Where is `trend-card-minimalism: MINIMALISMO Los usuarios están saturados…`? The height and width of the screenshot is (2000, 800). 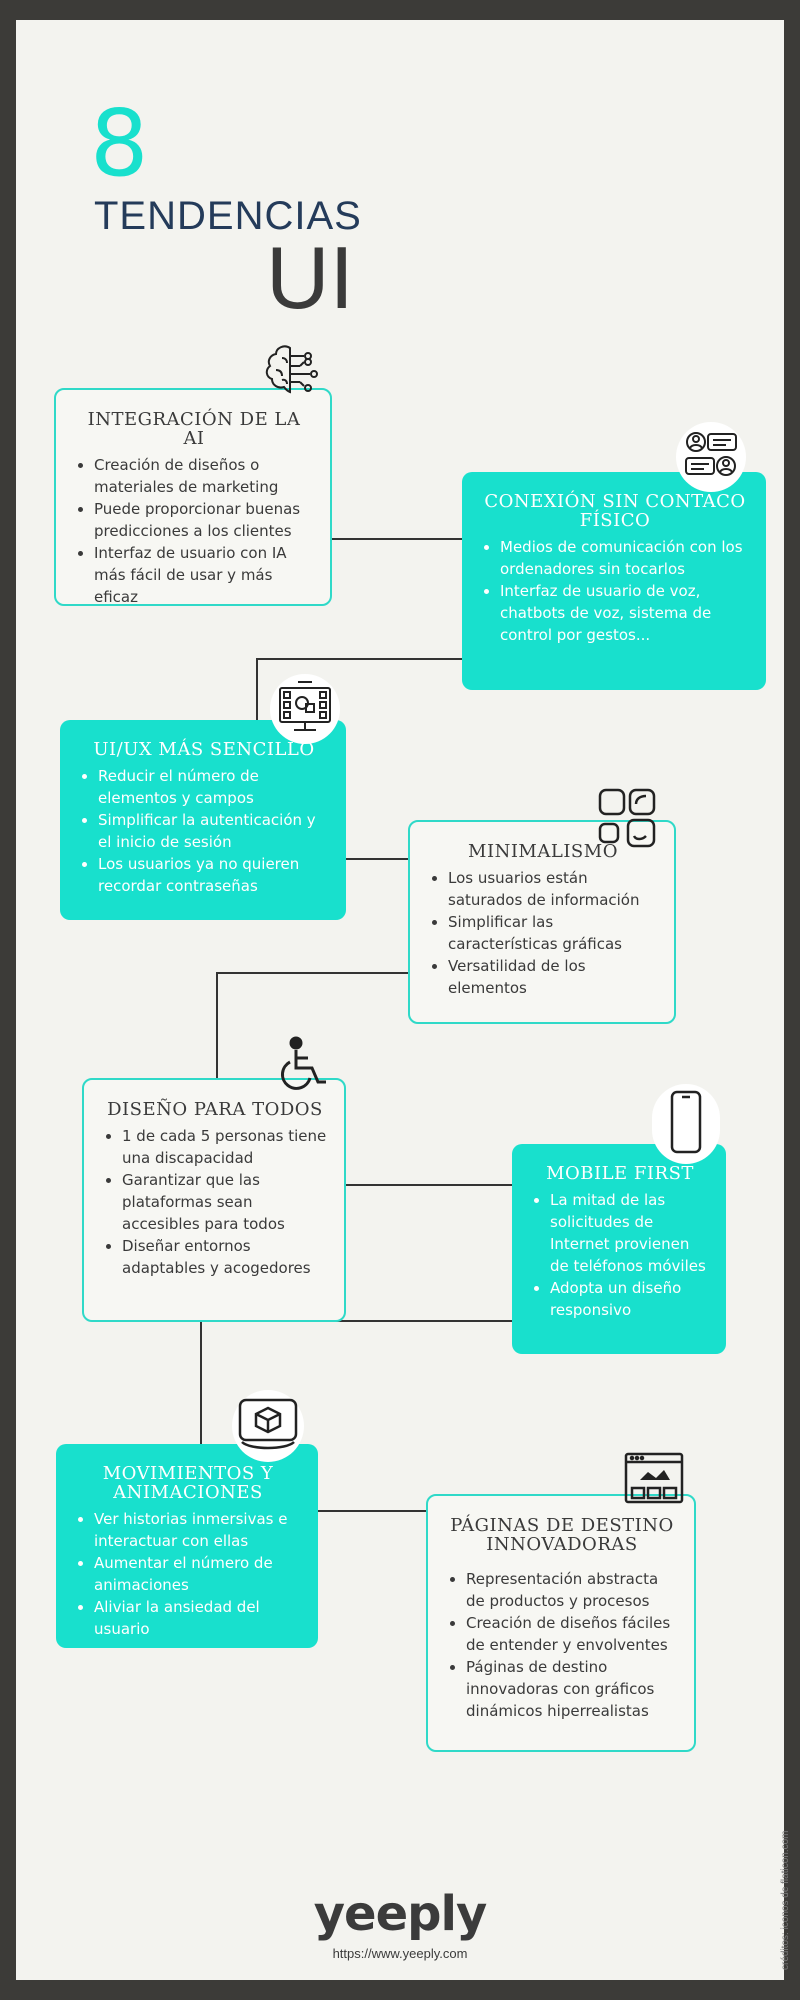 trend-card-minimalism: MINIMALISMO Los usuarios están saturados… is located at coordinates (542, 922).